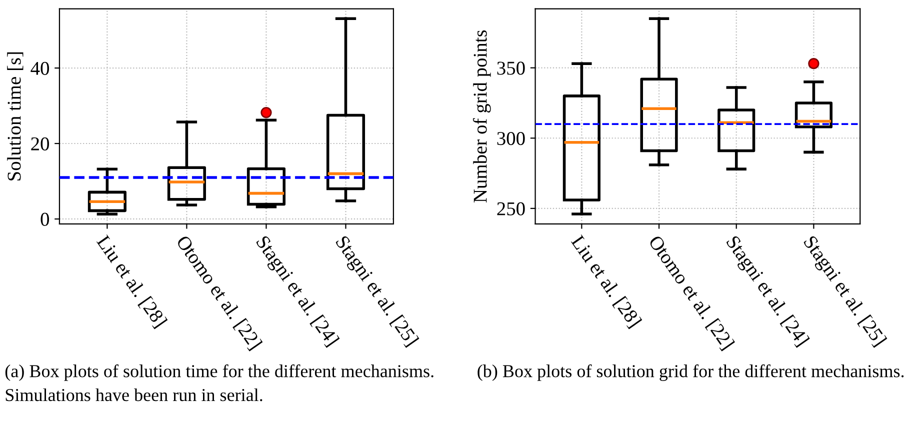  I want to click on y-tick-label: 20, so click(40, 143).